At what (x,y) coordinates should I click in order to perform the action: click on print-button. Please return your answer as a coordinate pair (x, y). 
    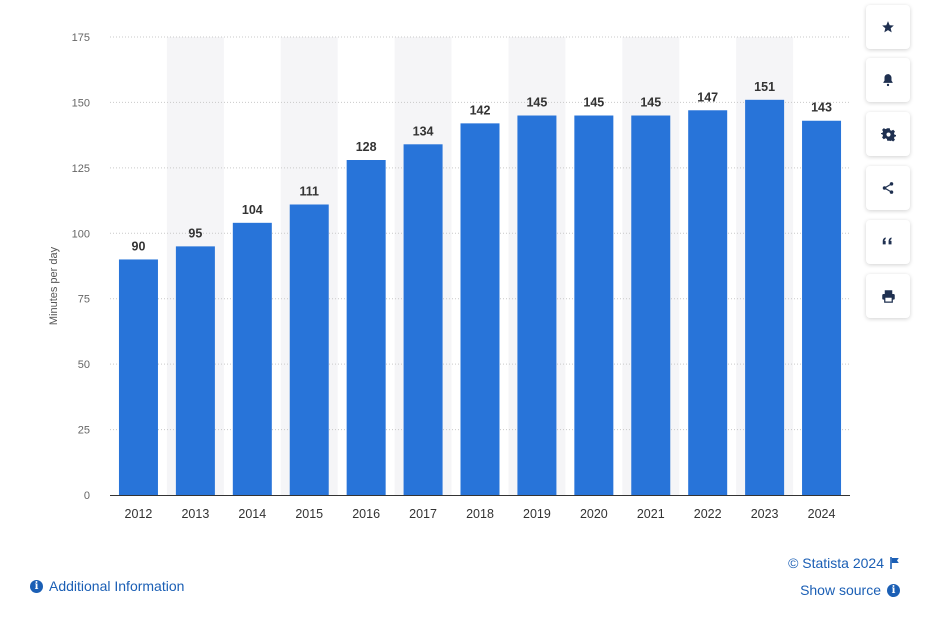
    Looking at the image, I should click on (888, 296).